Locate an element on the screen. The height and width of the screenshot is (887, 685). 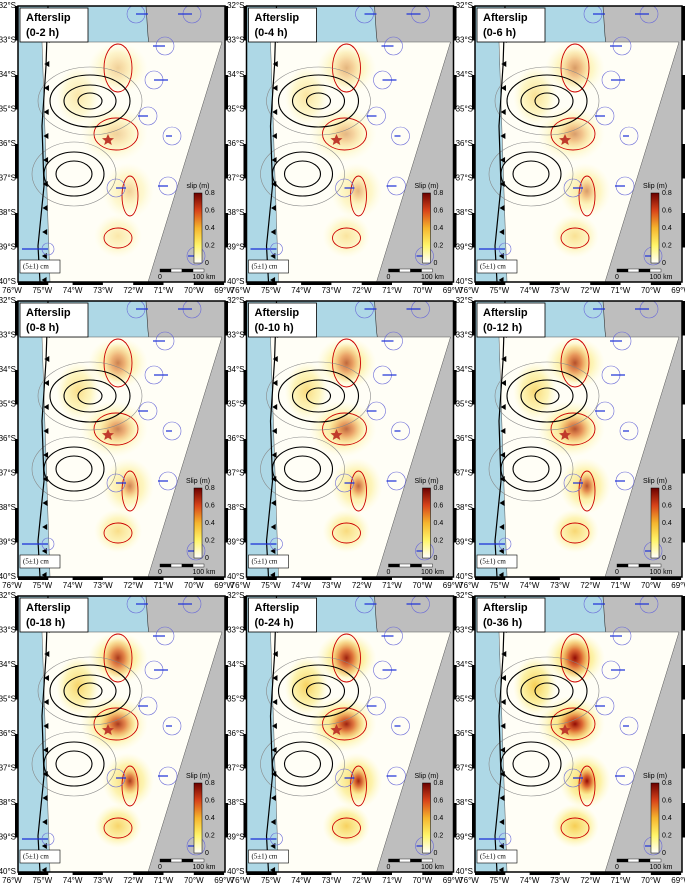
lon-label: 69°W is located at coordinates (453, 585).